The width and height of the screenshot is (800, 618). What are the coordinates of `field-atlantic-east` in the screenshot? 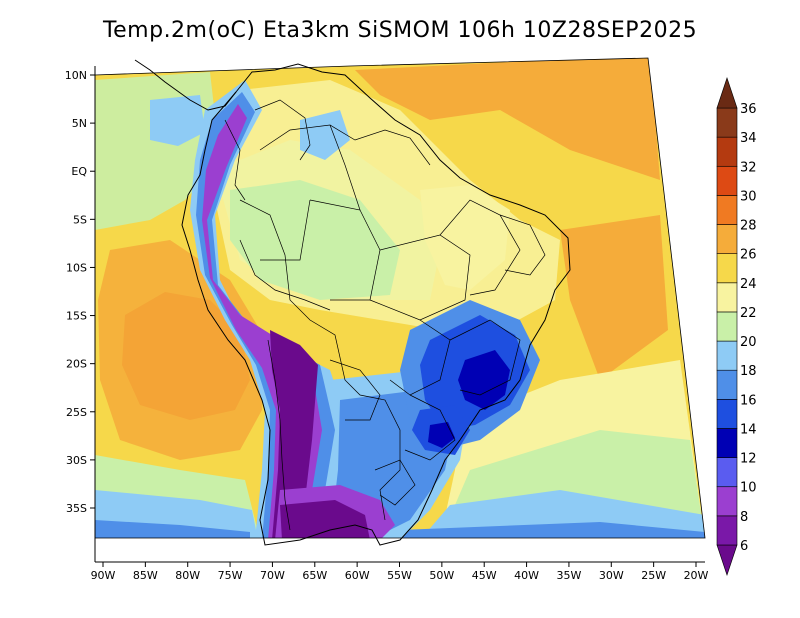 It's located at (614, 297).